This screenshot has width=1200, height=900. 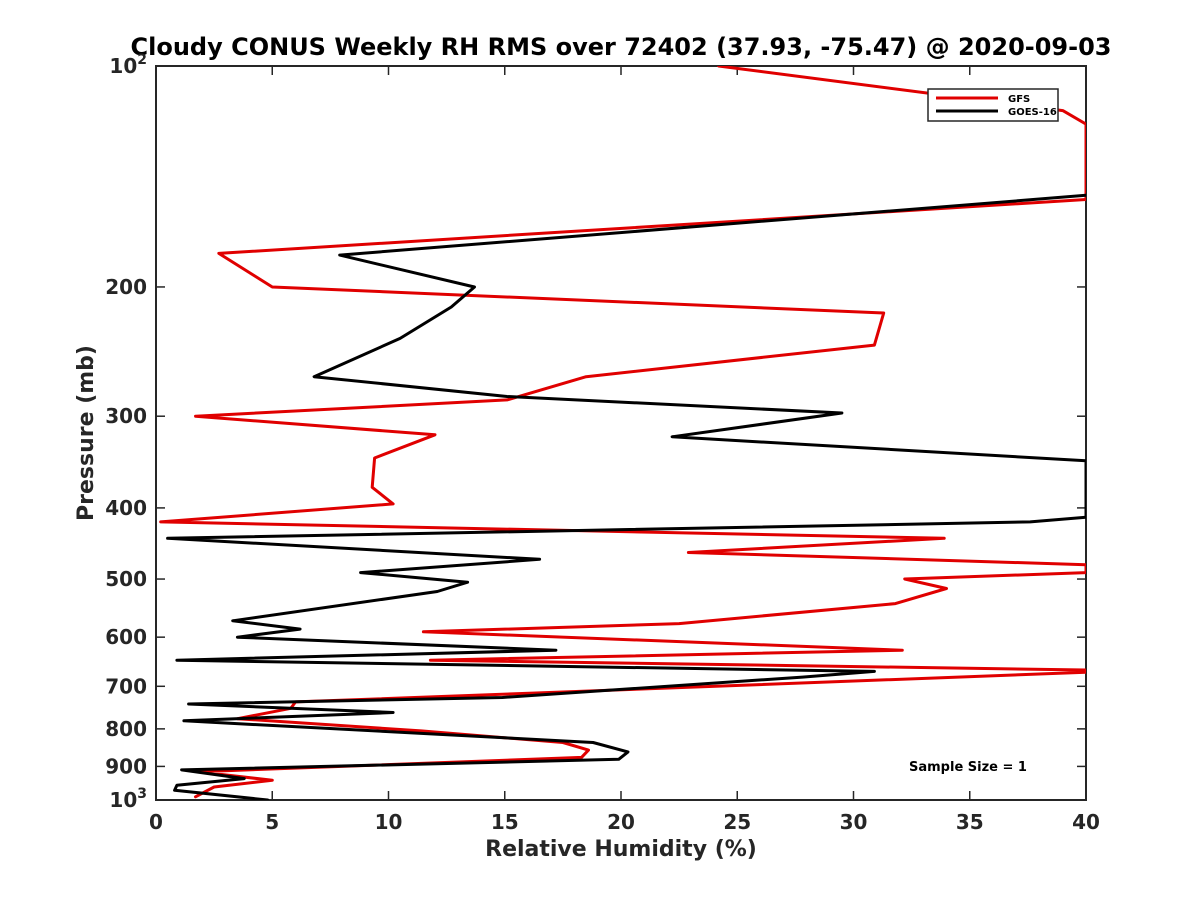 What do you see at coordinates (126, 287) in the screenshot?
I see `y-tick-label: 200` at bounding box center [126, 287].